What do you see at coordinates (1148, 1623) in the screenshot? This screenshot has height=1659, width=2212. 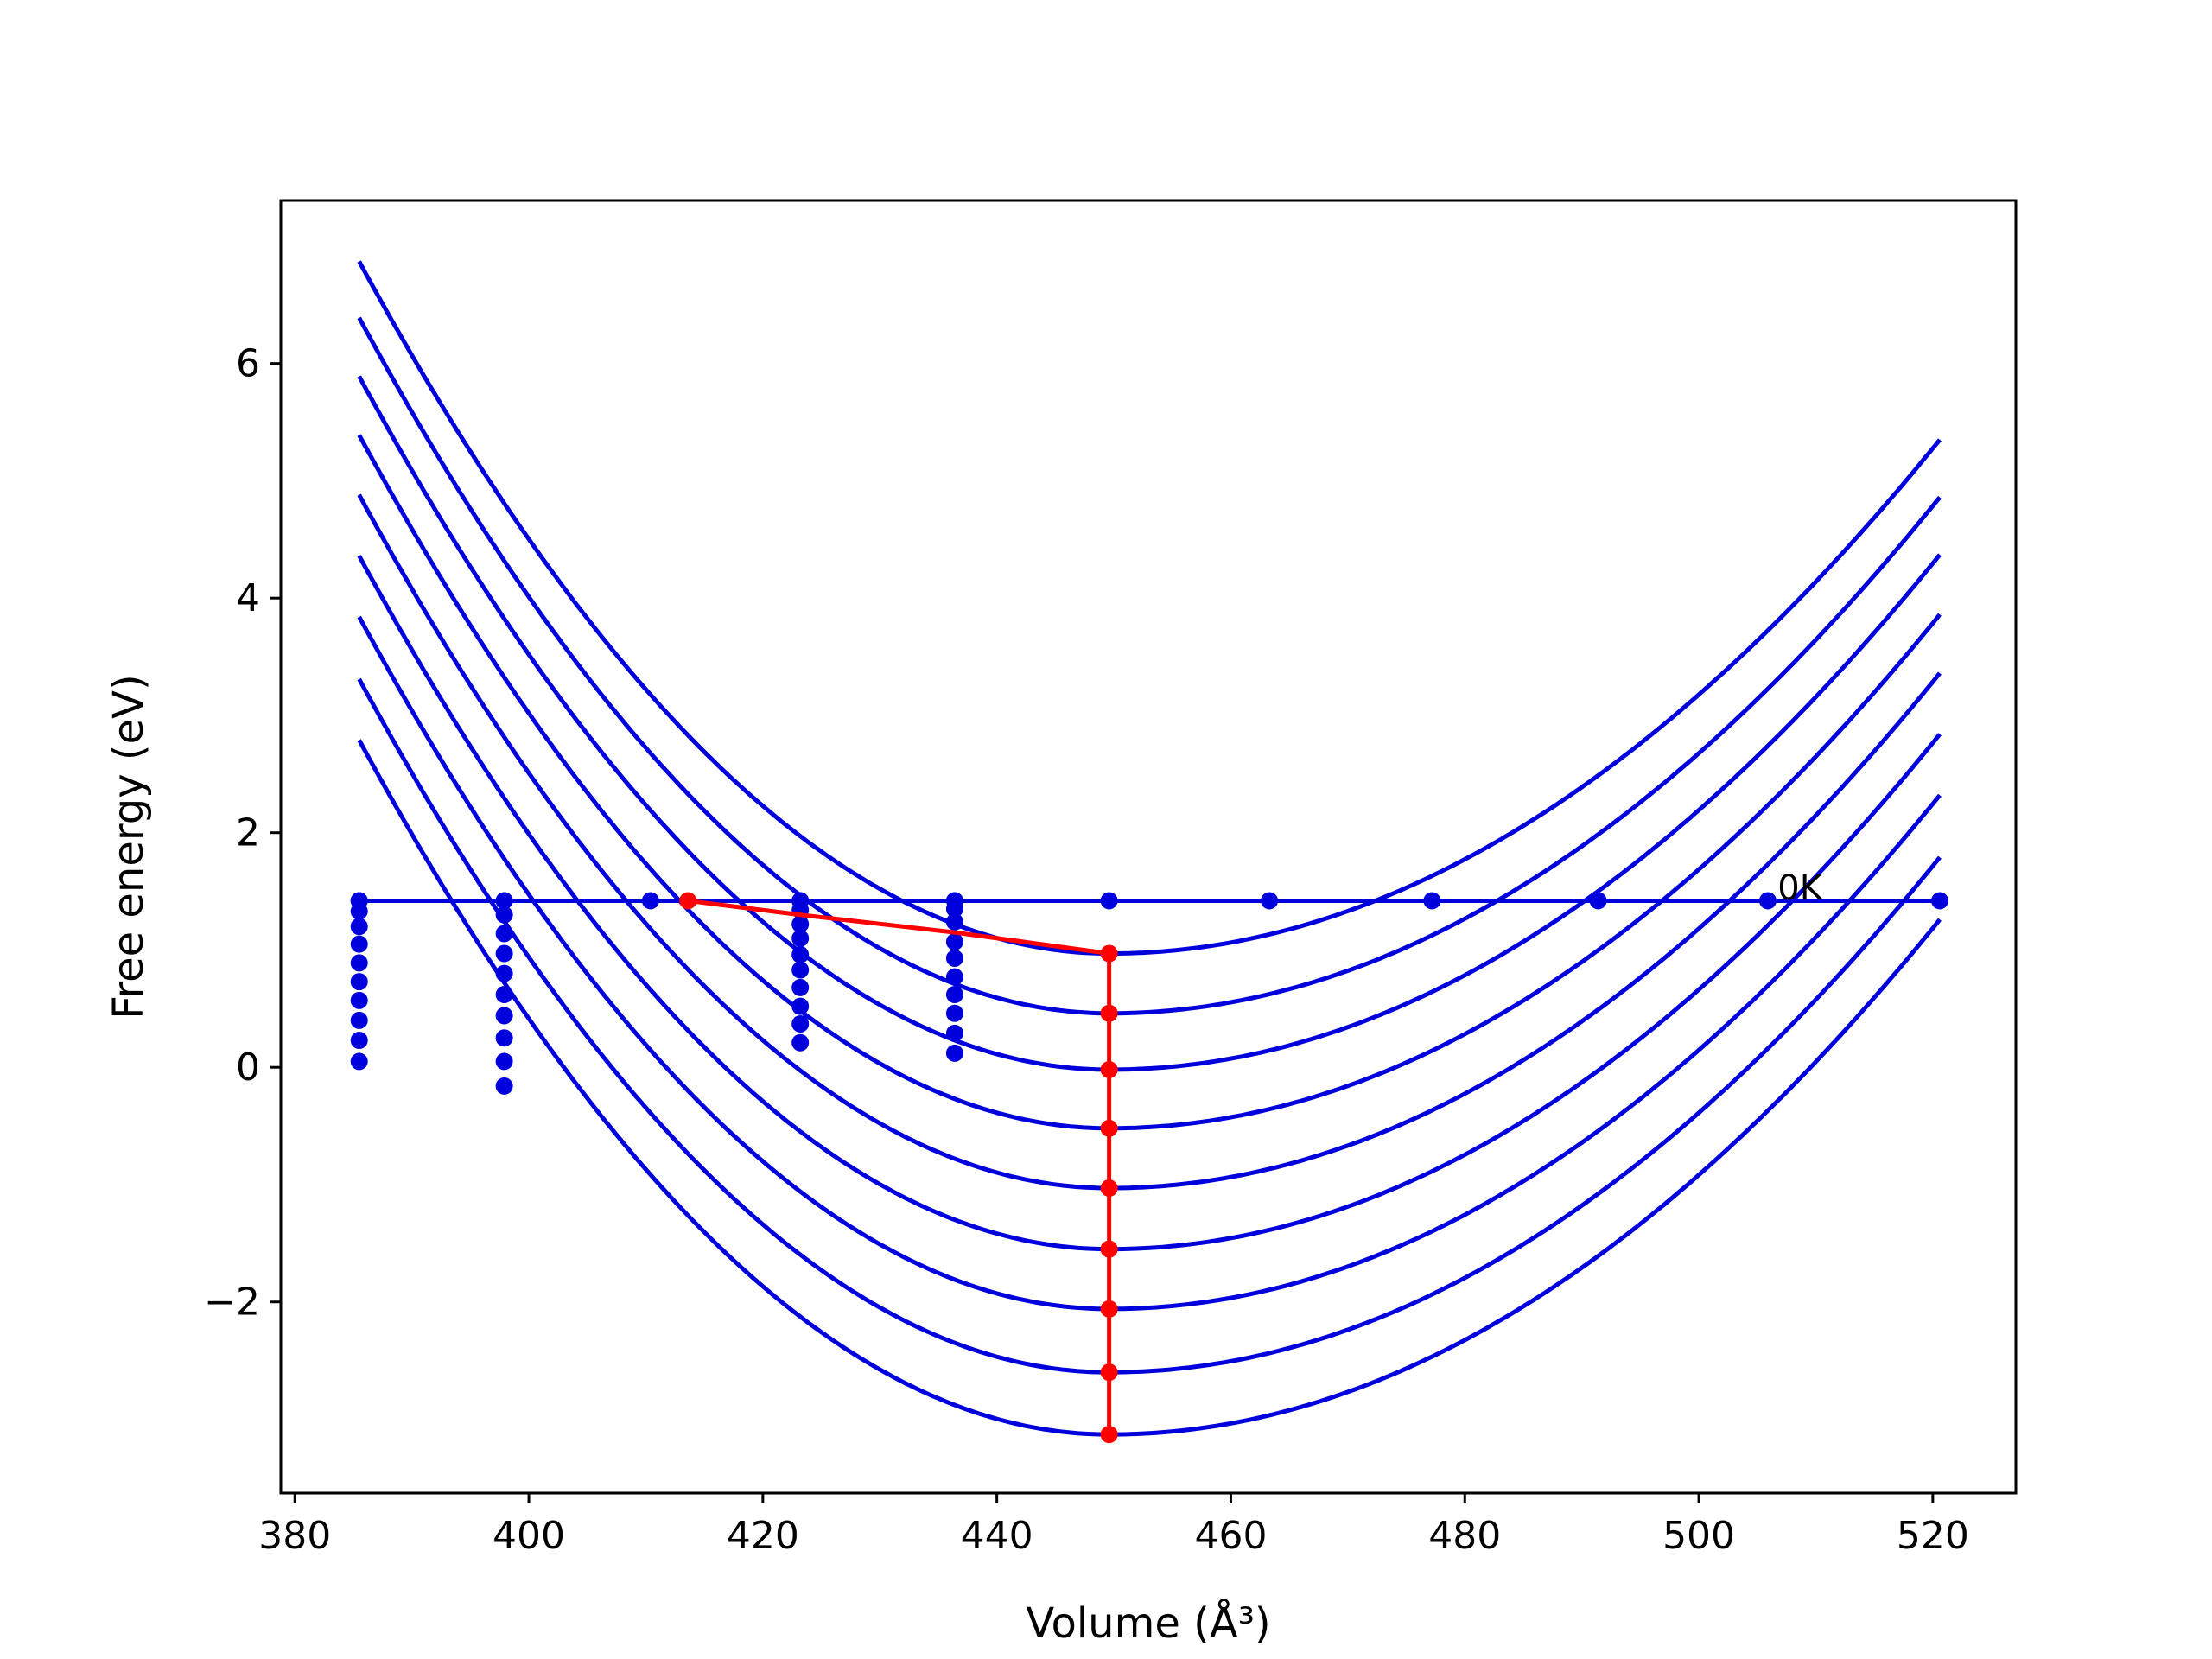 I see `x-axis-title: Volume (Å³)` at bounding box center [1148, 1623].